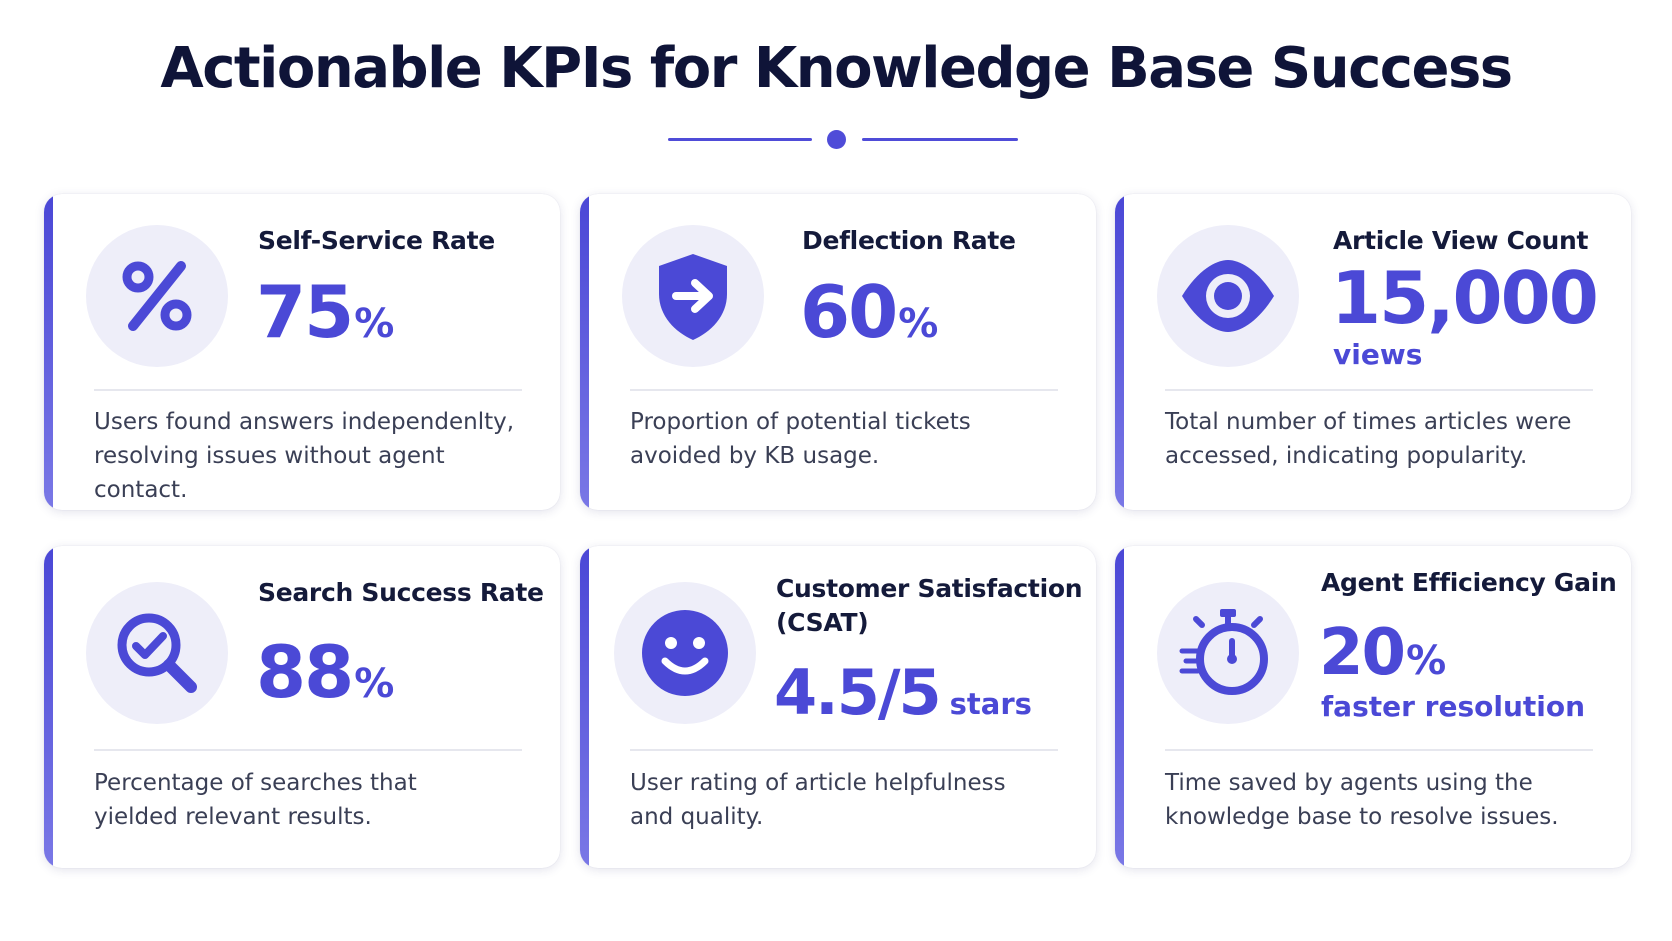 This screenshot has width=1672, height=941. What do you see at coordinates (800, 422) in the screenshot?
I see `description-line: Proportion of potential tickets` at bounding box center [800, 422].